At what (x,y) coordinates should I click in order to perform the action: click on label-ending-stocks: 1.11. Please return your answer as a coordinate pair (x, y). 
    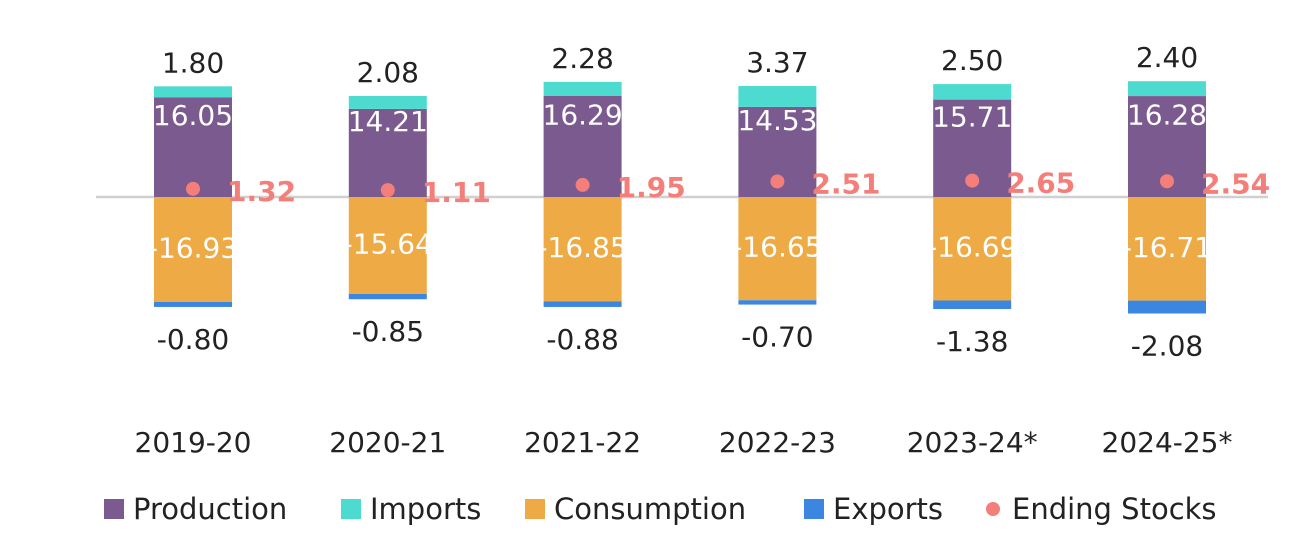
    Looking at the image, I should click on (456, 192).